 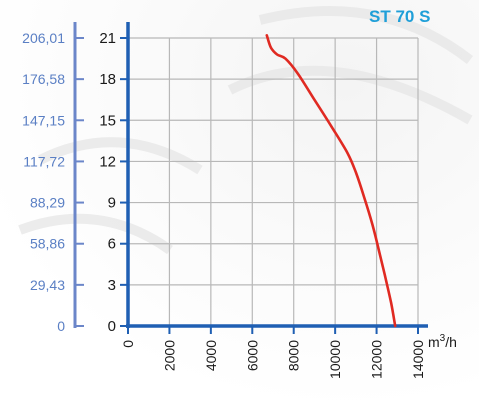 I want to click on y-tick-label: 3, so click(x=112, y=285).